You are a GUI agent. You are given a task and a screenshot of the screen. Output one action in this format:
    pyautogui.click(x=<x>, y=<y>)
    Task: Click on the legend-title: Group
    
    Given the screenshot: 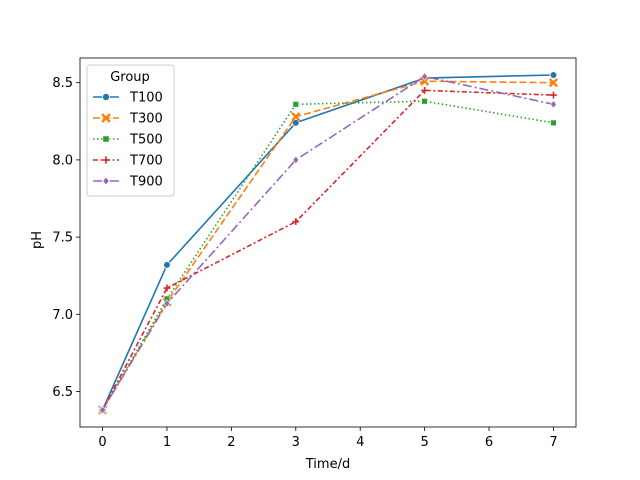 What is the action you would take?
    pyautogui.click(x=130, y=77)
    